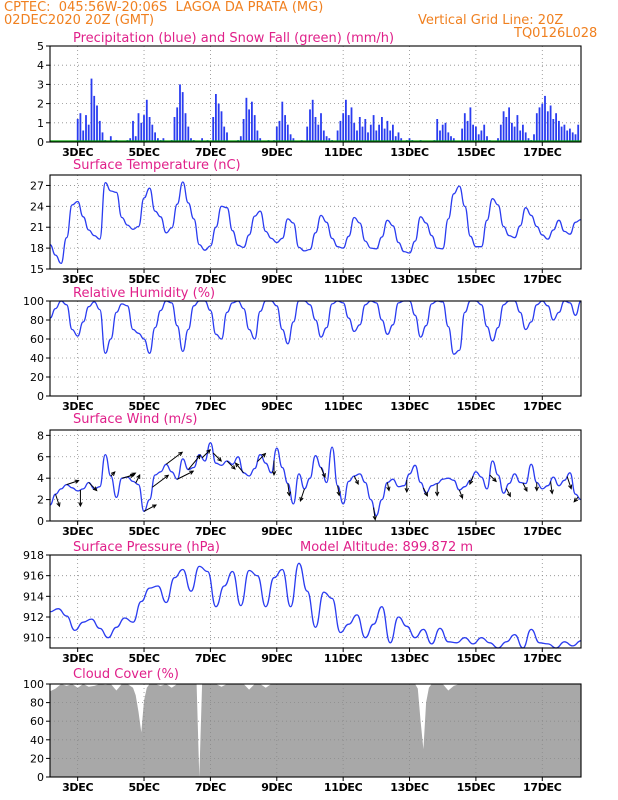 The image size is (618, 800). I want to click on panel-title: Surface Pressure (hPa), so click(146, 547).